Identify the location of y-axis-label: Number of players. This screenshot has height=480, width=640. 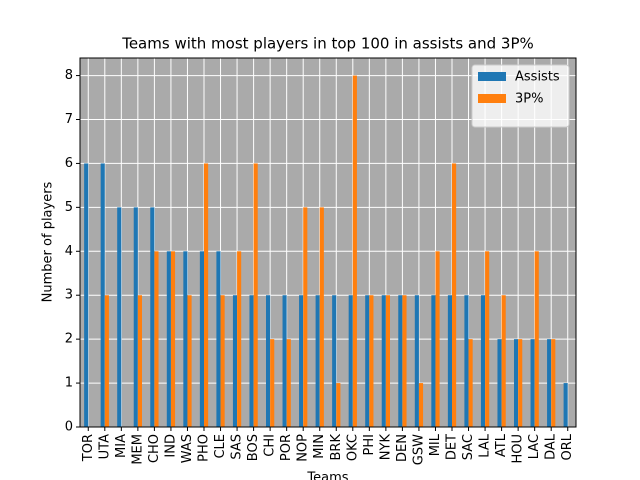
(48, 241).